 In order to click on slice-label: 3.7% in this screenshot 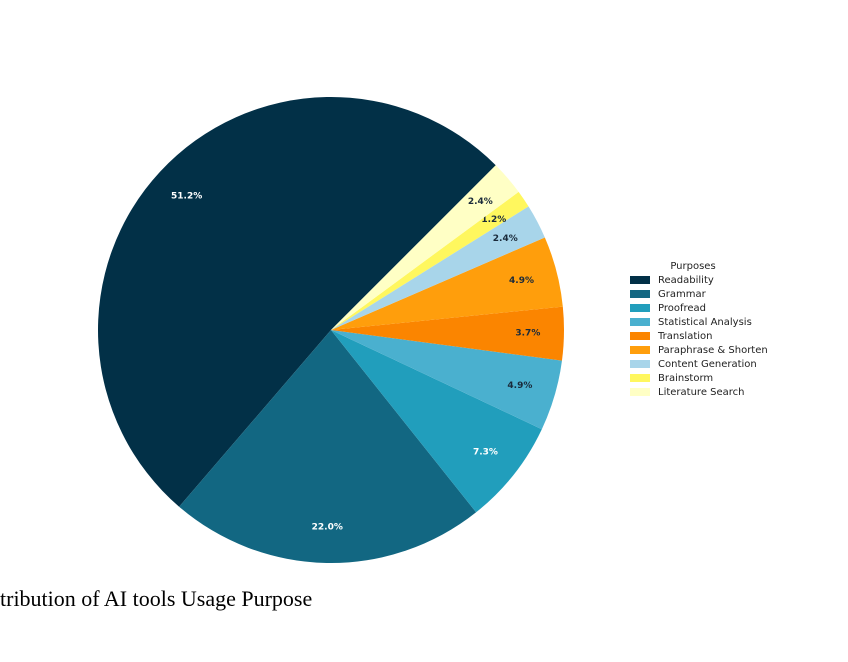, I will do `click(527, 334)`.